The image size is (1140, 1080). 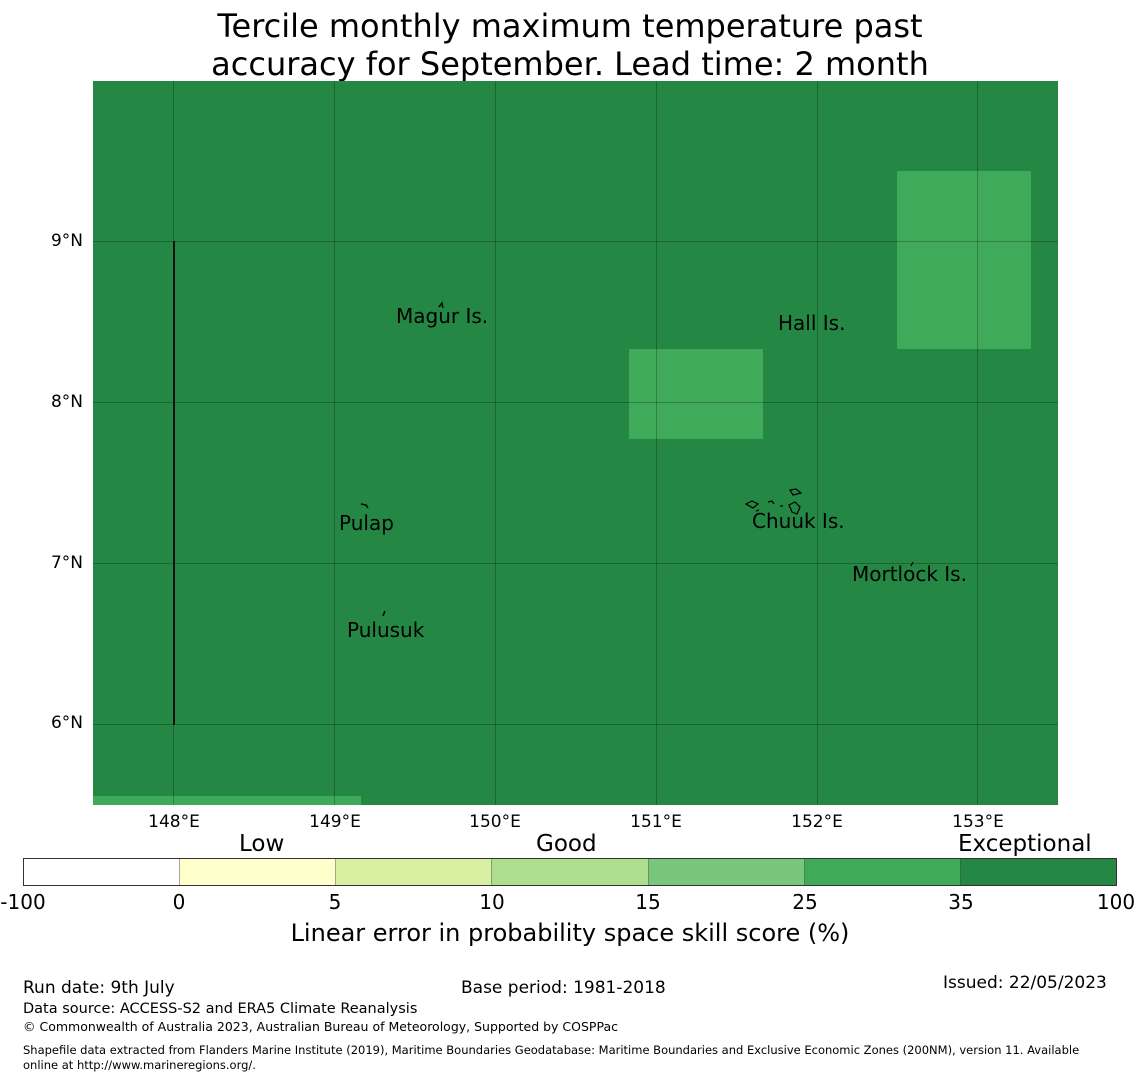 What do you see at coordinates (805, 902) in the screenshot?
I see `legend-tick: 25` at bounding box center [805, 902].